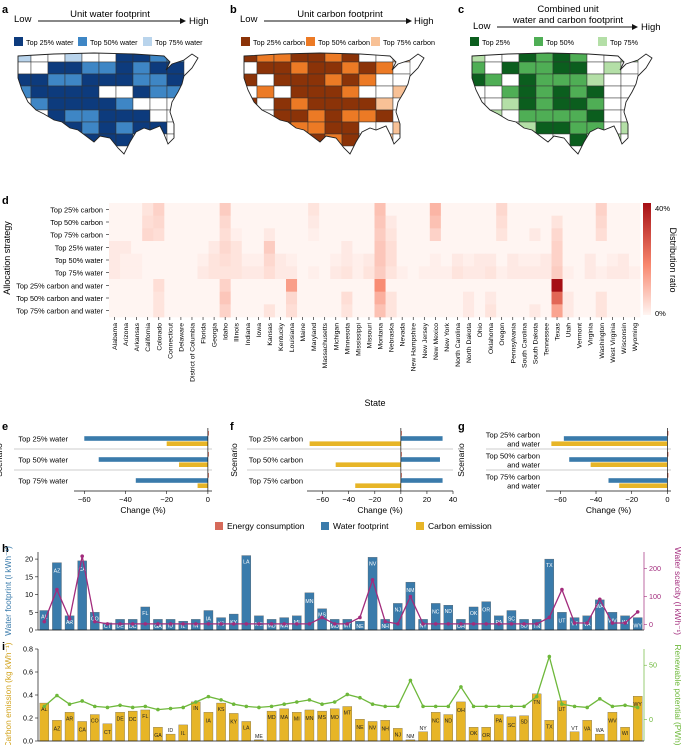  Describe the element at coordinates (133, 720) in the screenshot. I see `bar-label: DC` at that location.